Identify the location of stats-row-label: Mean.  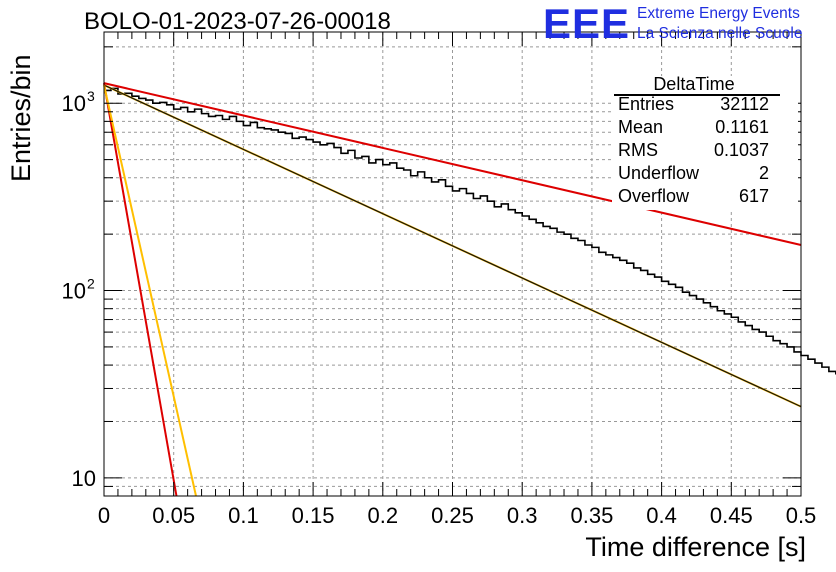
(640, 127).